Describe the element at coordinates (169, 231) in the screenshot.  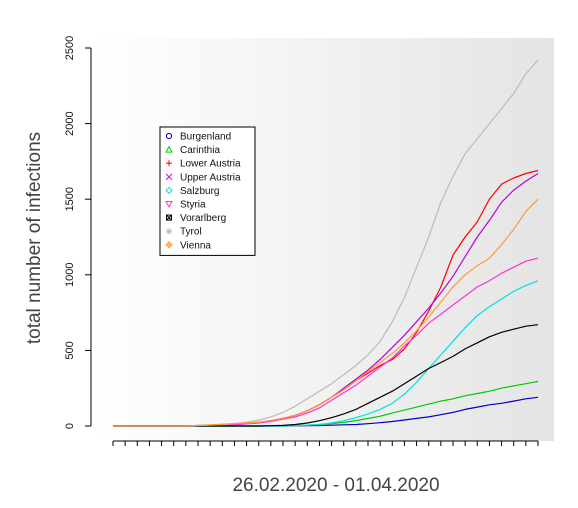
I see `legend-marker-tyrol` at that location.